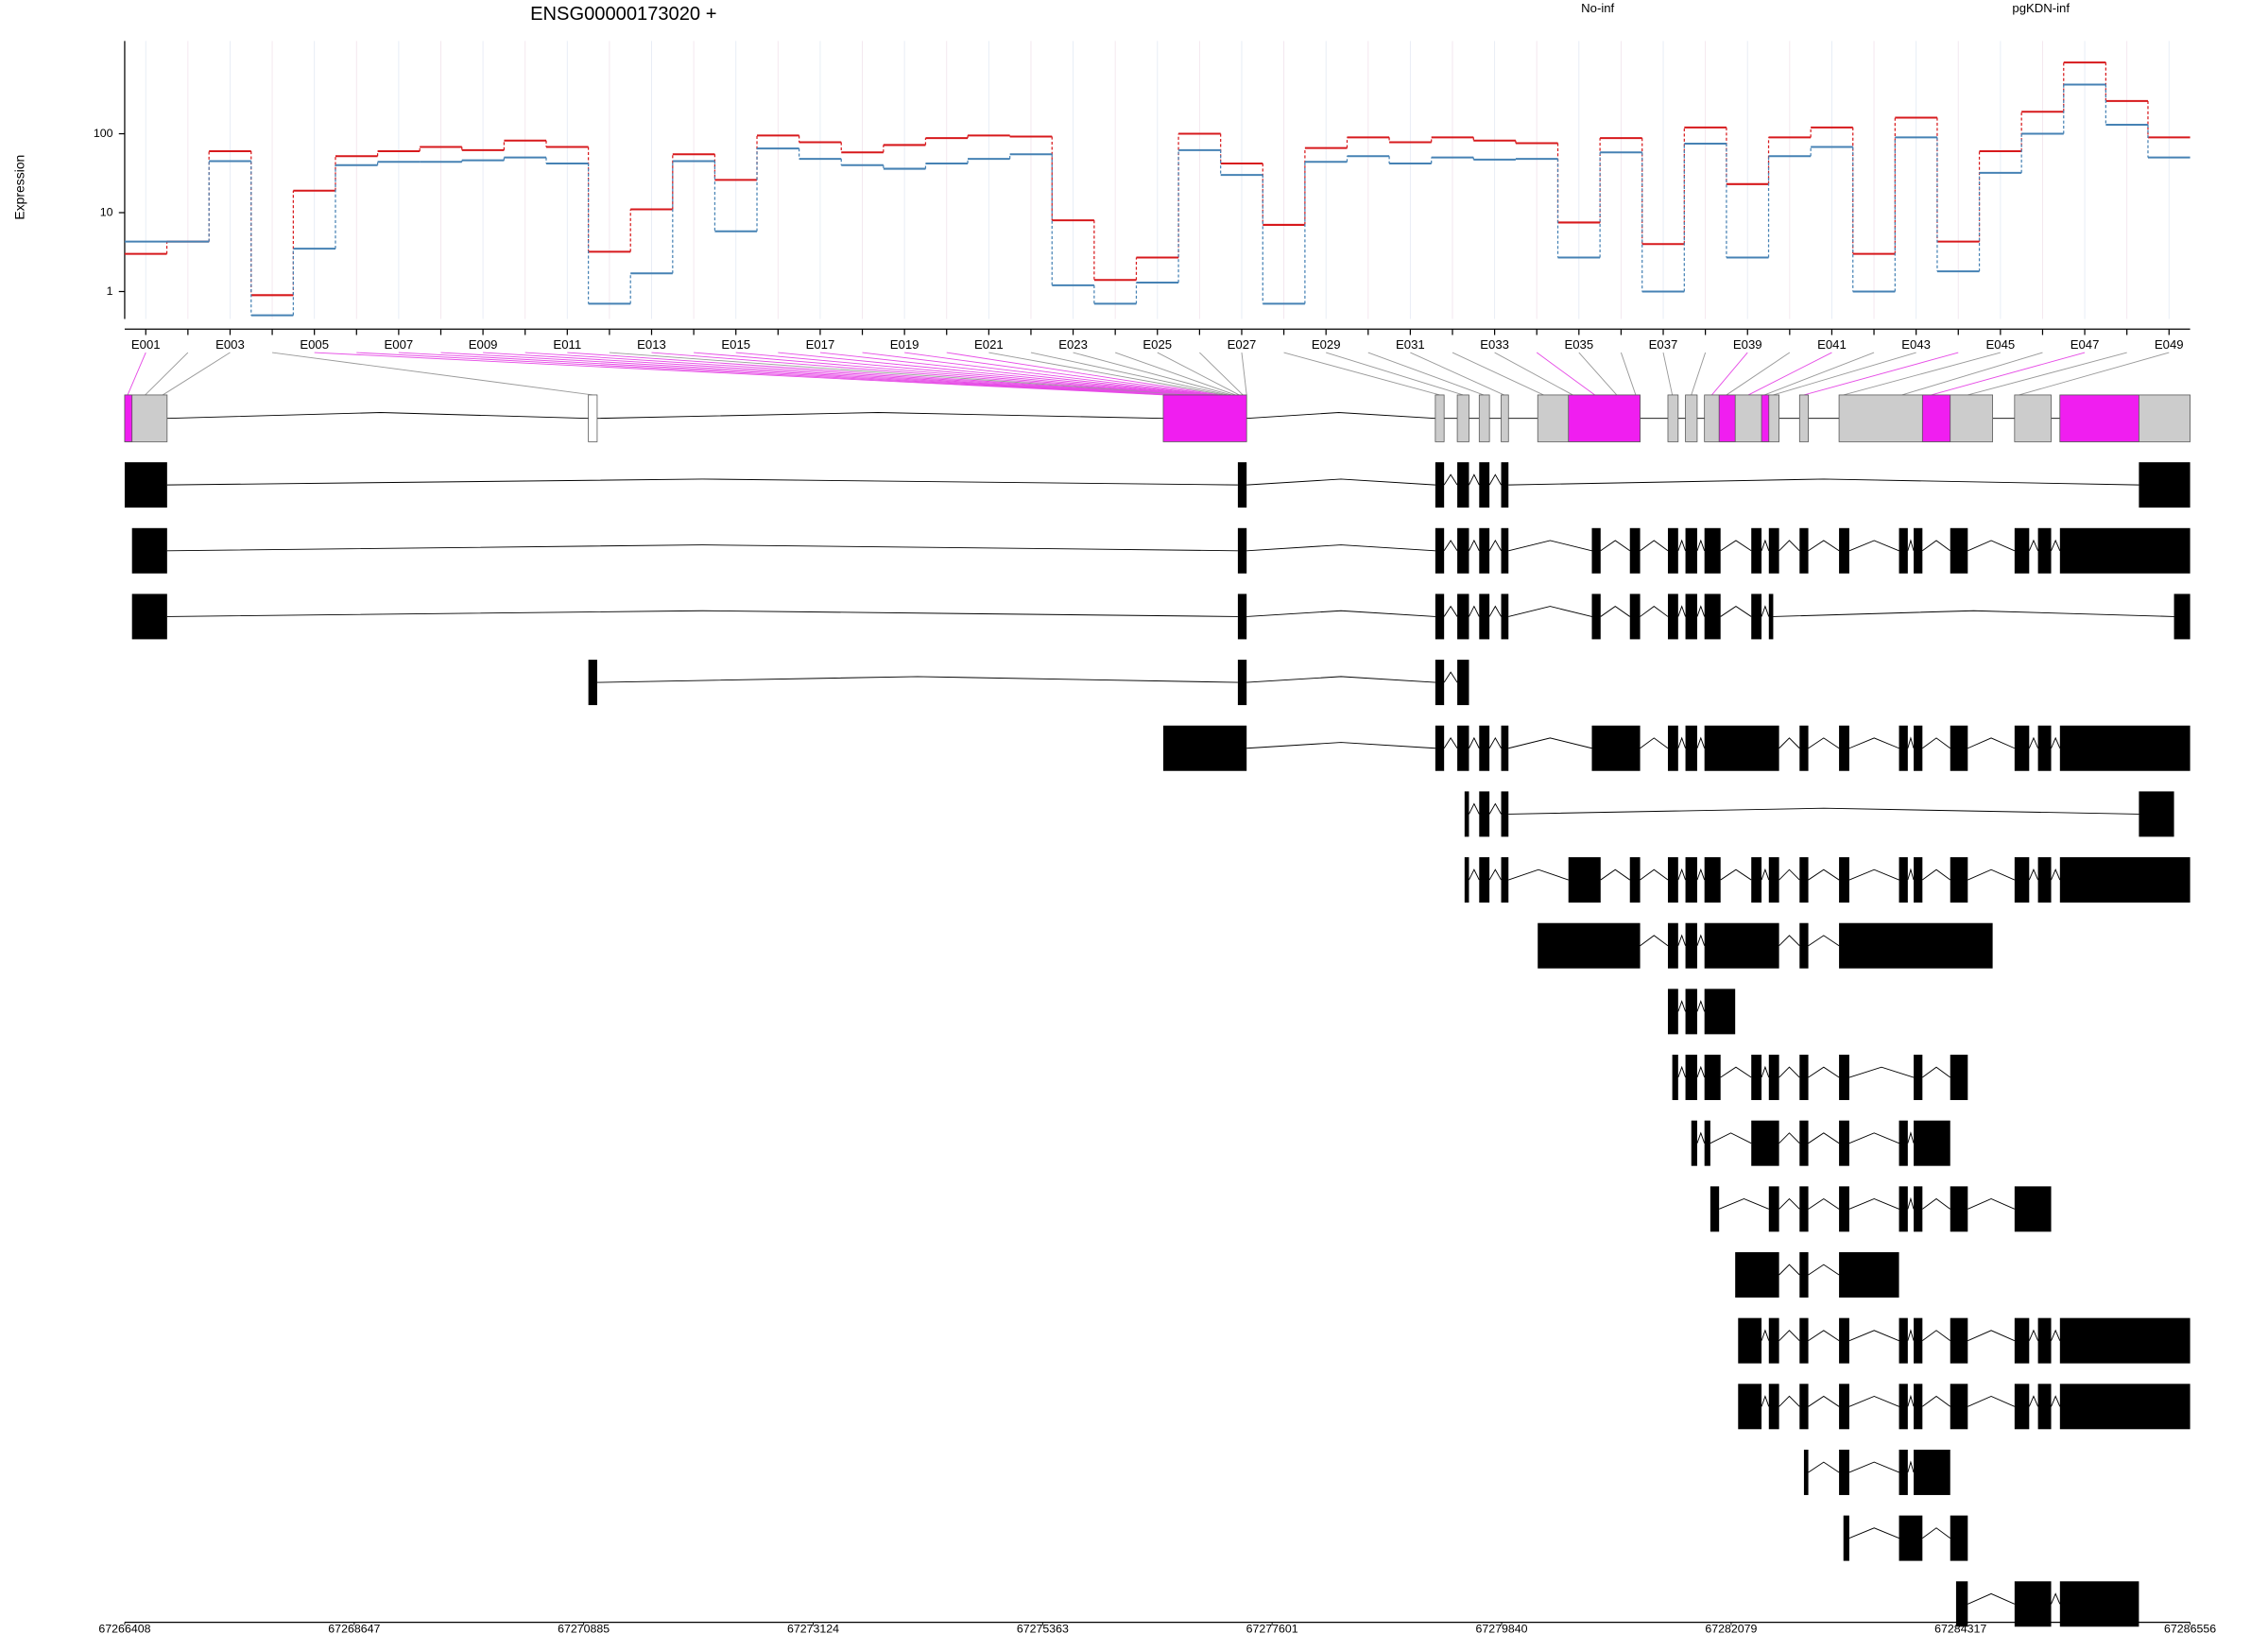  What do you see at coordinates (1043, 1629) in the screenshot?
I see `genomic-tick-label: 67275363` at bounding box center [1043, 1629].